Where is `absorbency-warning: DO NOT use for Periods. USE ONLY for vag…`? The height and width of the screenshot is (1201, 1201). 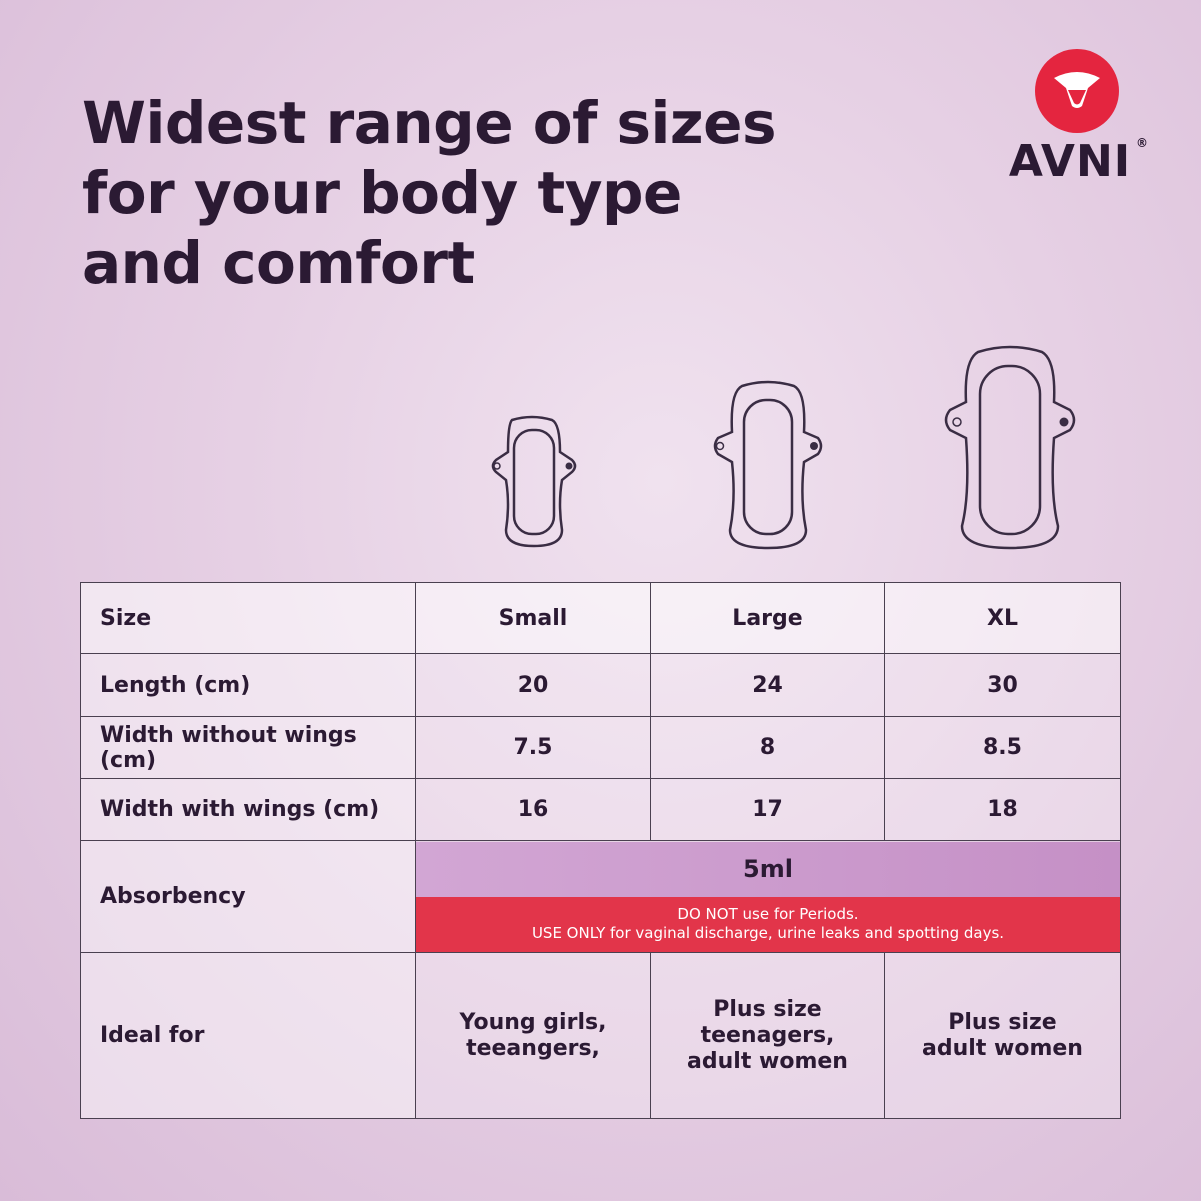
absorbency-warning: DO NOT use for Periods. USE ONLY for vag… is located at coordinates (768, 924).